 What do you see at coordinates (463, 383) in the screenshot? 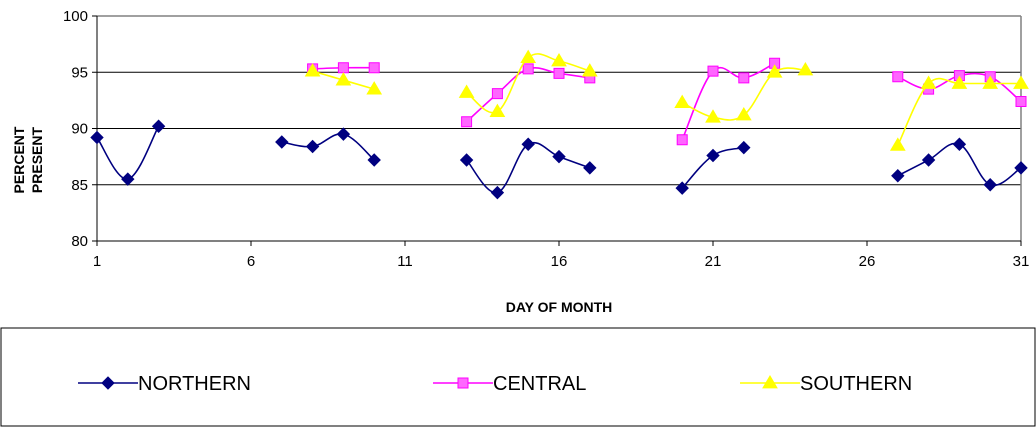
I see `legend-swatch-marker-central` at bounding box center [463, 383].